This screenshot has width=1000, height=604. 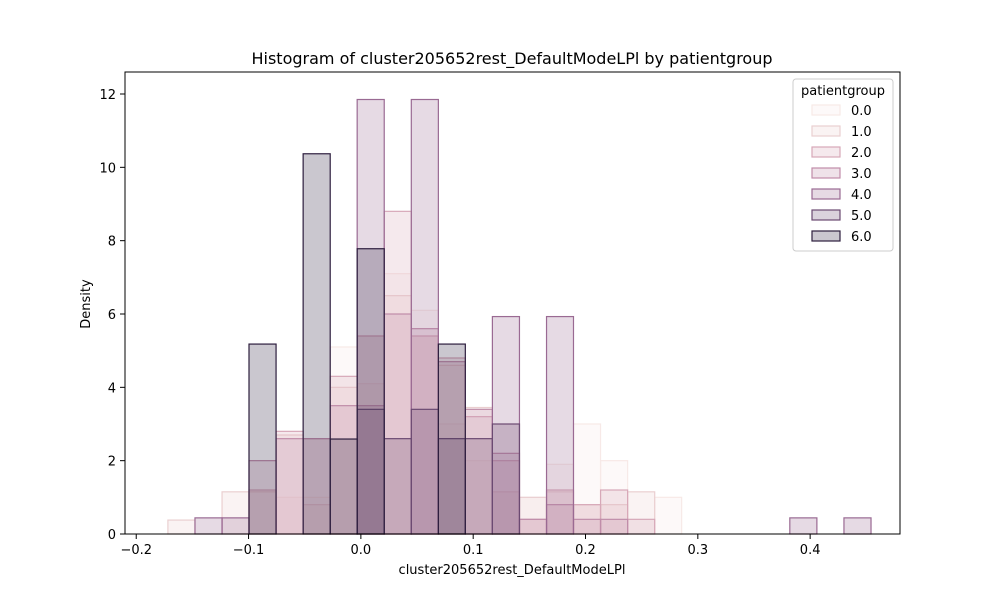 I want to click on x-tick-label: 0.1, so click(x=473, y=550).